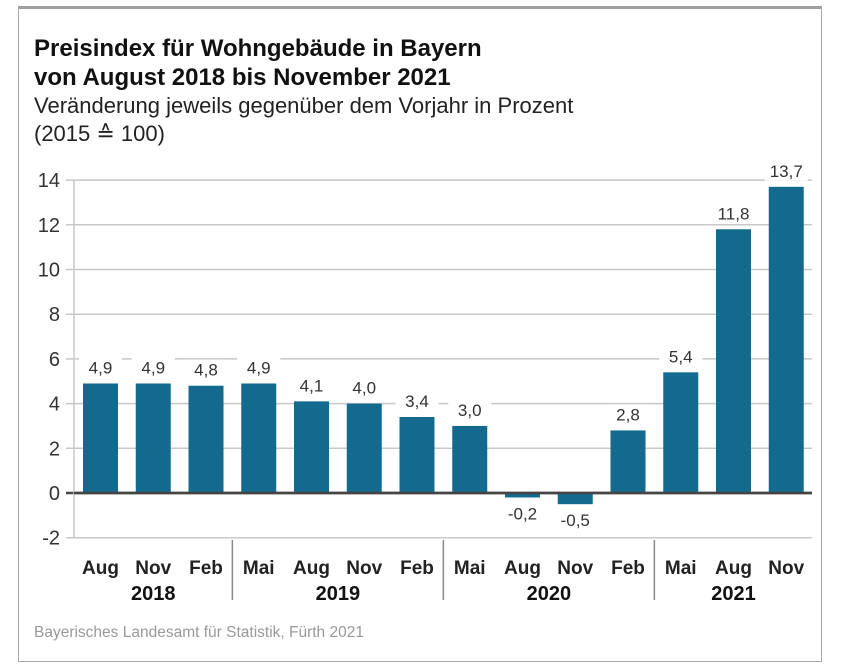 Image resolution: width=841 pixels, height=669 pixels. Describe the element at coordinates (338, 594) in the screenshot. I see `year-label: 2019` at that location.